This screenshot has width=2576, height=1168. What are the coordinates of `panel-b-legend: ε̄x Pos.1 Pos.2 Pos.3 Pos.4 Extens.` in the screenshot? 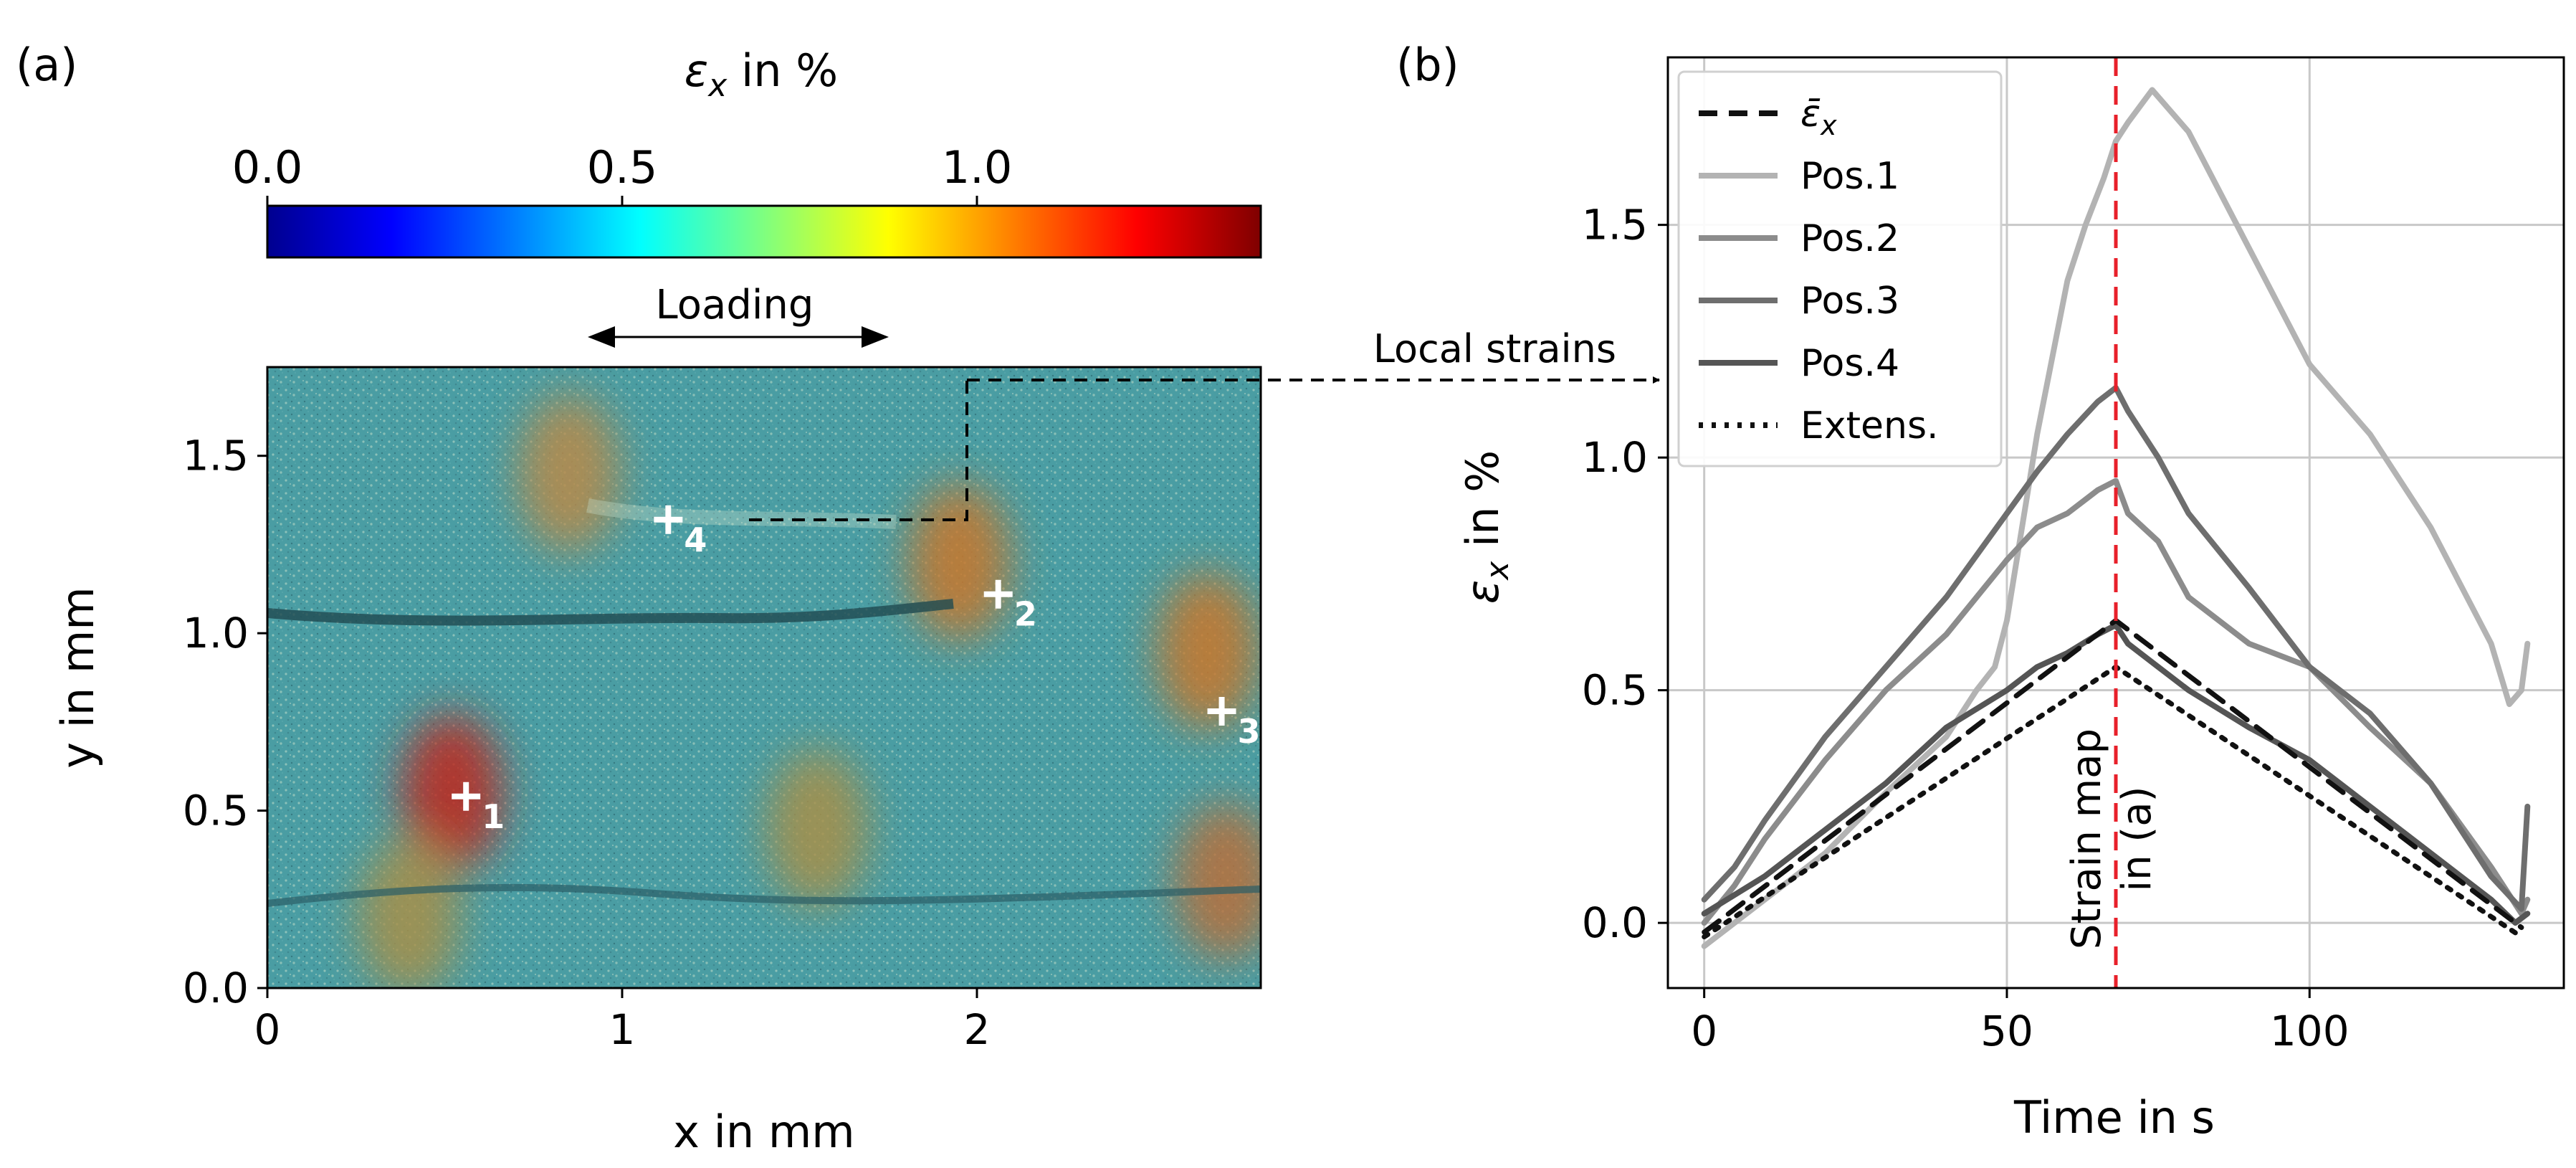 It's located at (1840, 268).